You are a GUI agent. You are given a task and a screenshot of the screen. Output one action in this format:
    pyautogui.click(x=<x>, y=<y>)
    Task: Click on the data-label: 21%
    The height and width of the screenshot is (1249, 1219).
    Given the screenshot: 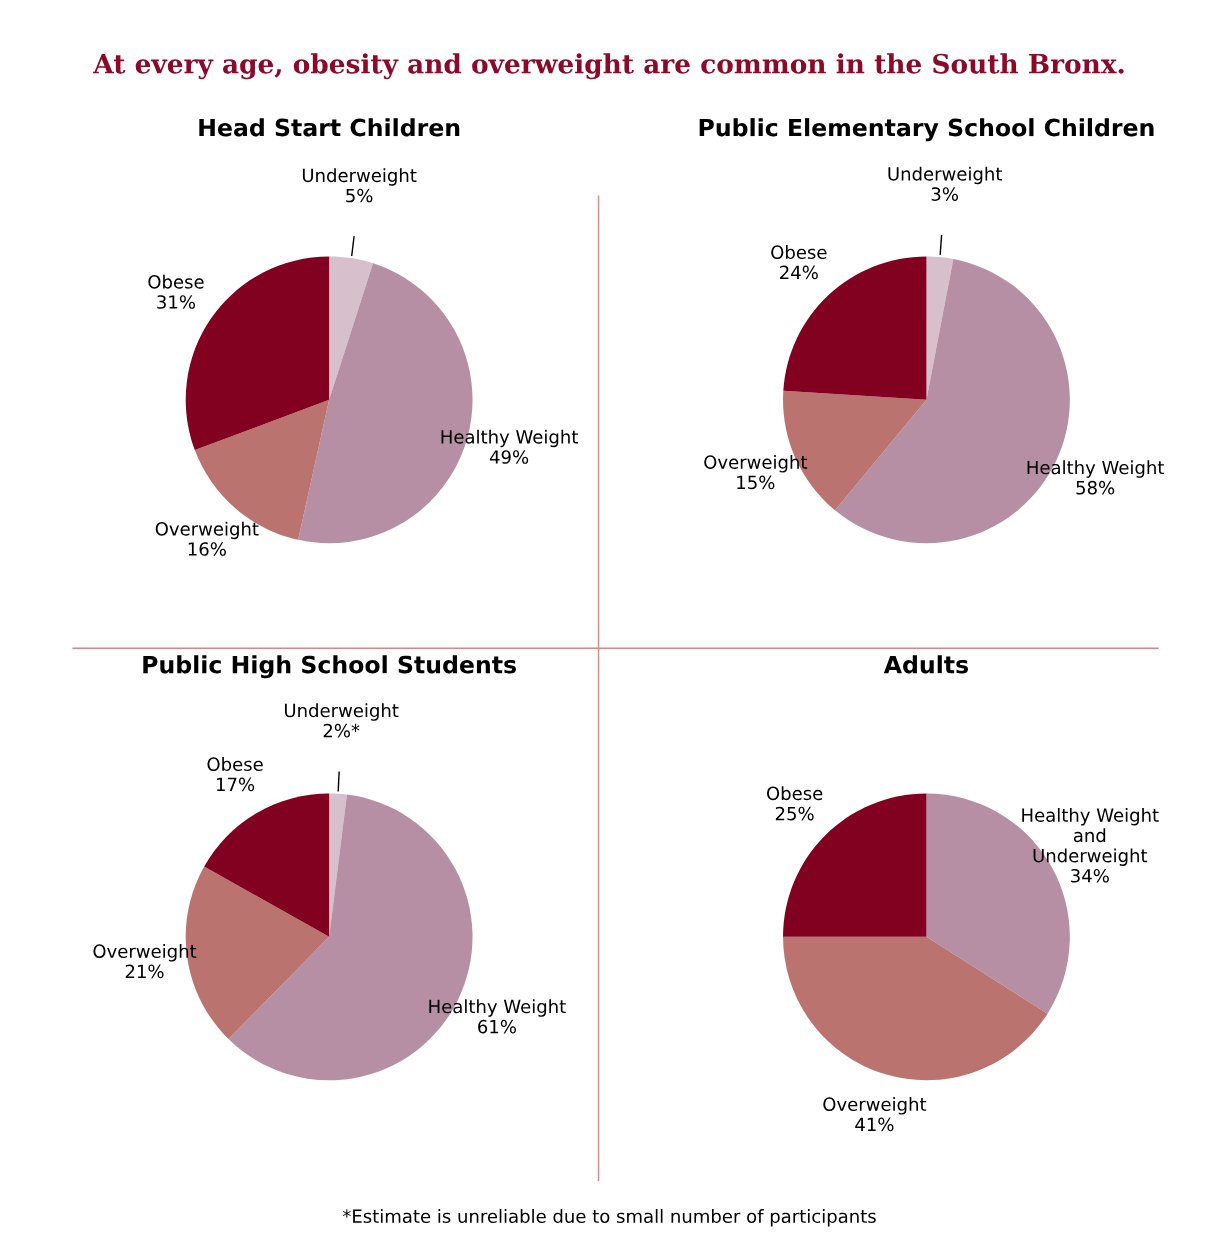 What is the action you would take?
    pyautogui.click(x=144, y=971)
    